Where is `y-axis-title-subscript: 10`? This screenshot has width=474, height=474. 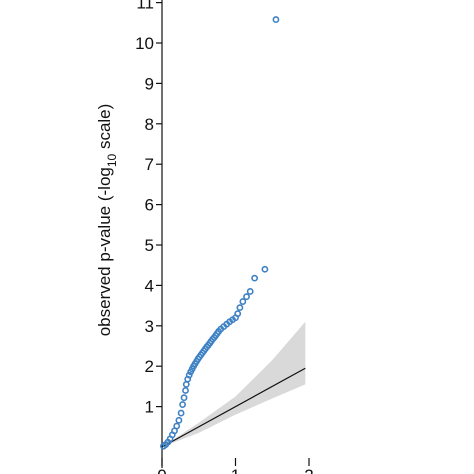
y-axis-title-subscript: 10 is located at coordinates (112, 160).